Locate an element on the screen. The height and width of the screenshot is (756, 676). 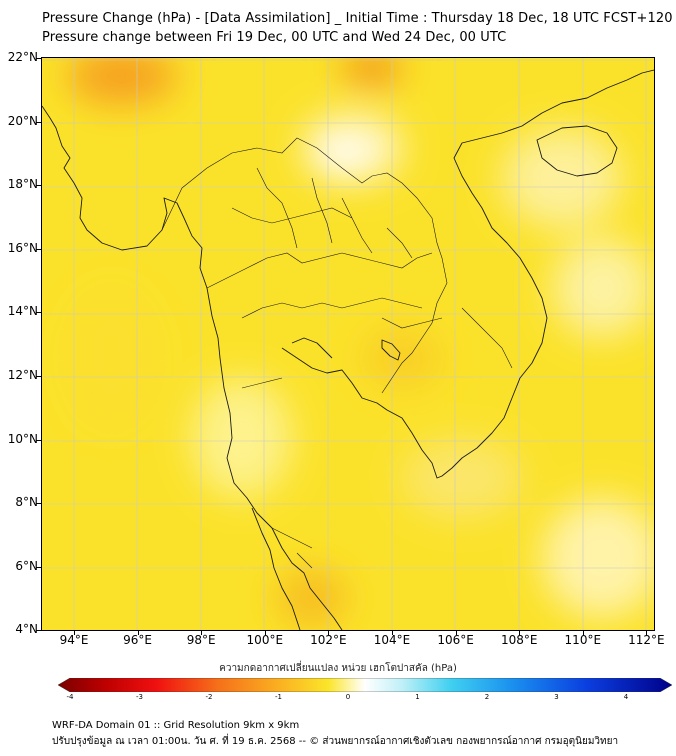
lat-label: 14°N is located at coordinates (22, 311).